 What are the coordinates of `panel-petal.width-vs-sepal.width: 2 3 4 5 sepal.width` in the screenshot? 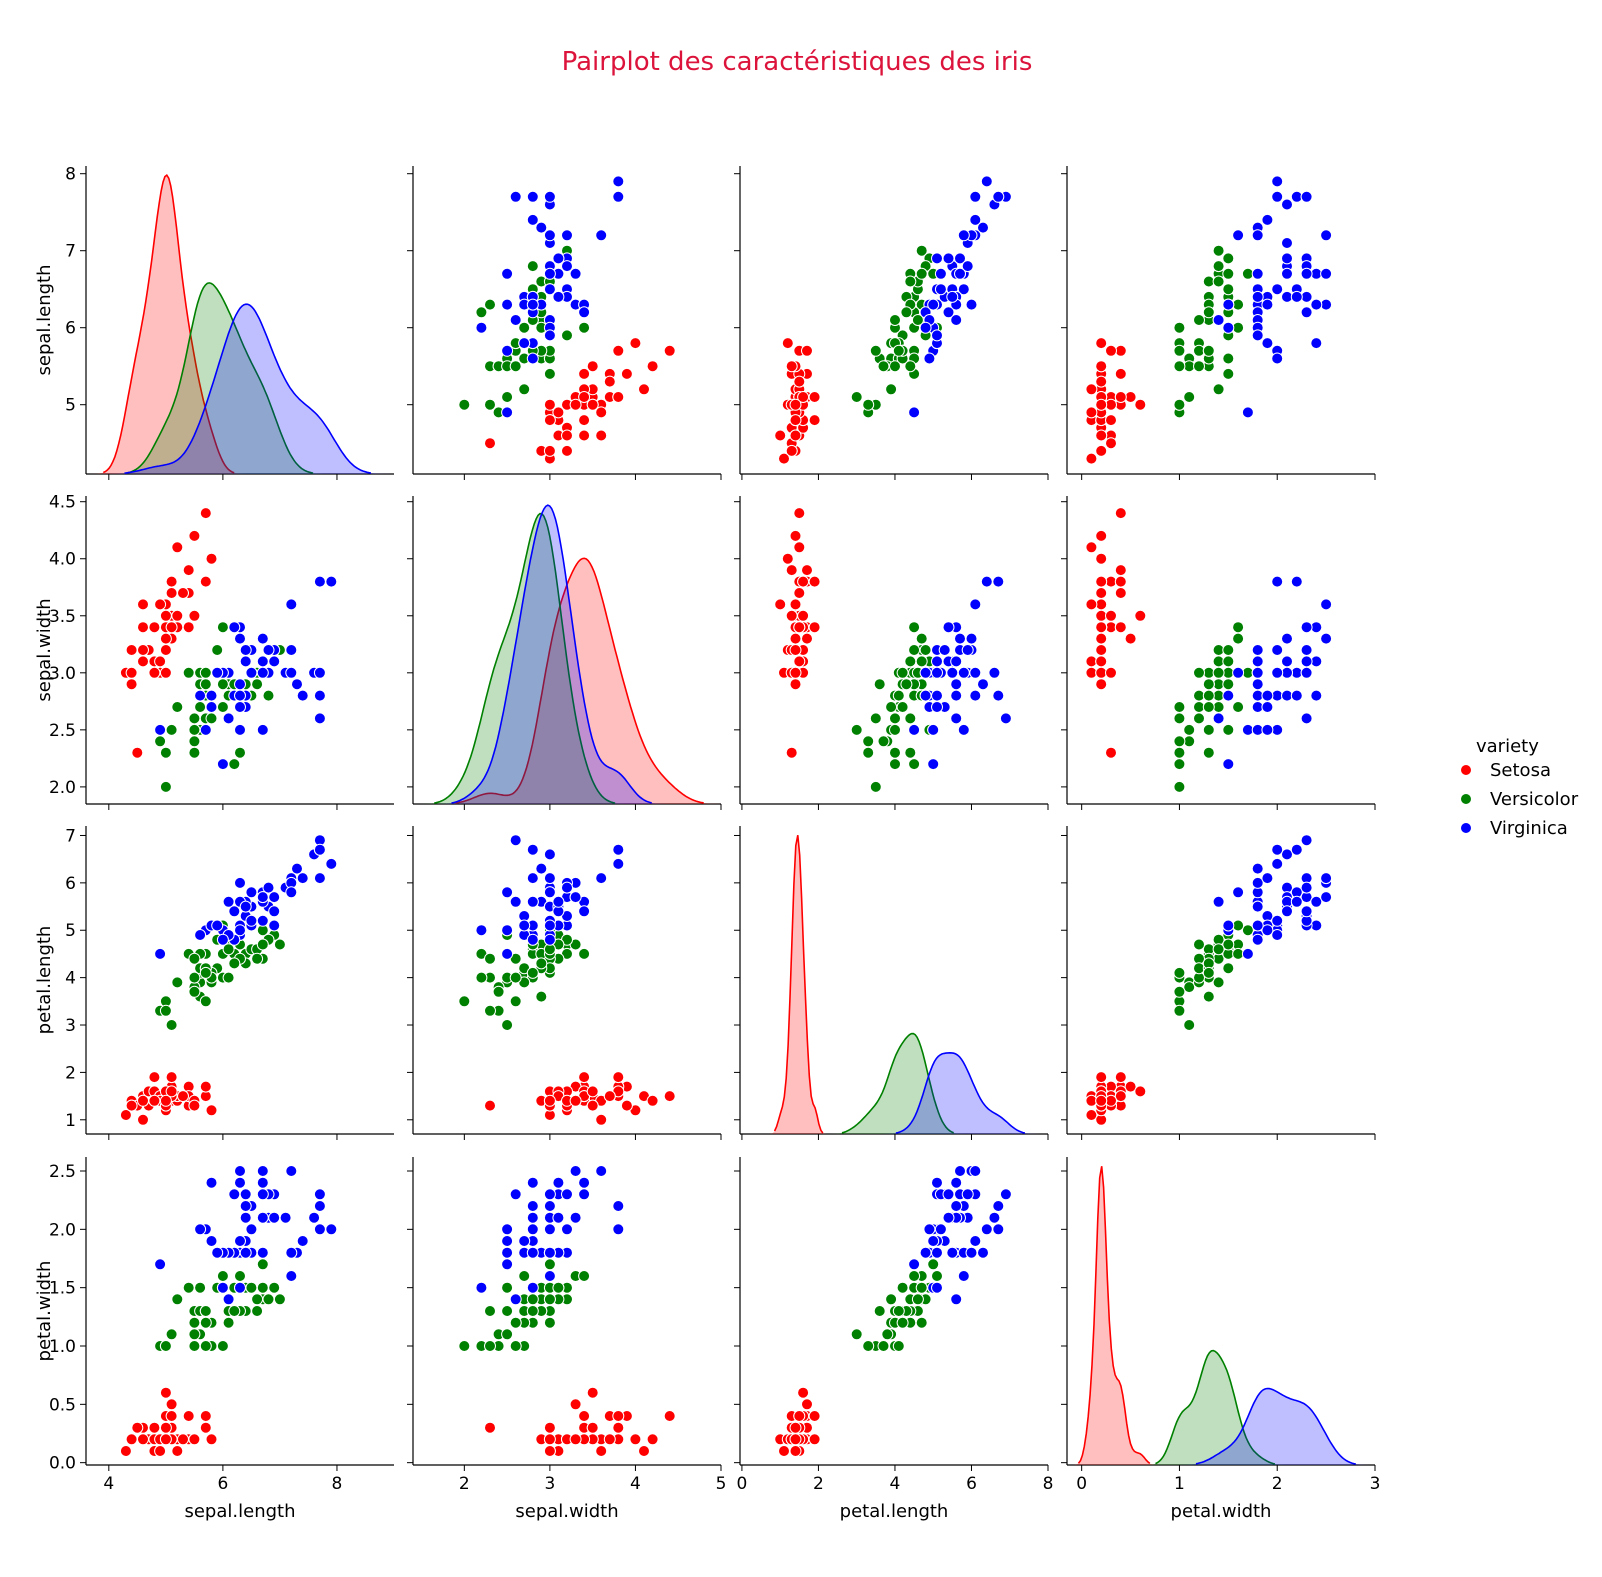 It's located at (566, 1339).